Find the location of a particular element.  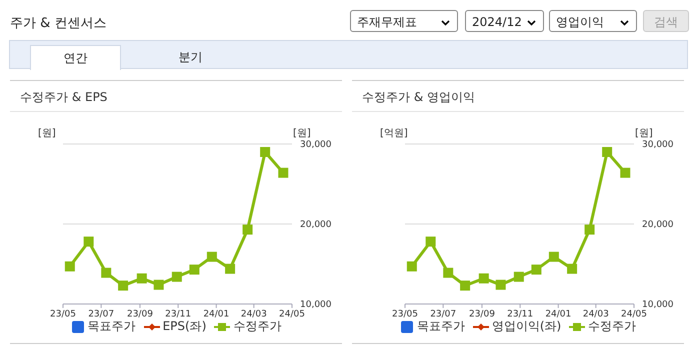

dropdown-field: 주재무제표 is located at coordinates (404, 21).